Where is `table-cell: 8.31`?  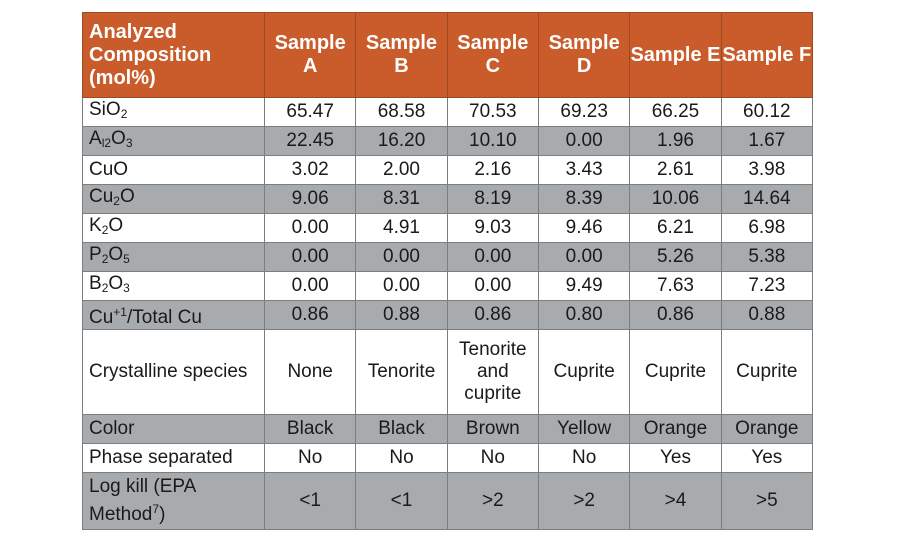 table-cell: 8.31 is located at coordinates (401, 199).